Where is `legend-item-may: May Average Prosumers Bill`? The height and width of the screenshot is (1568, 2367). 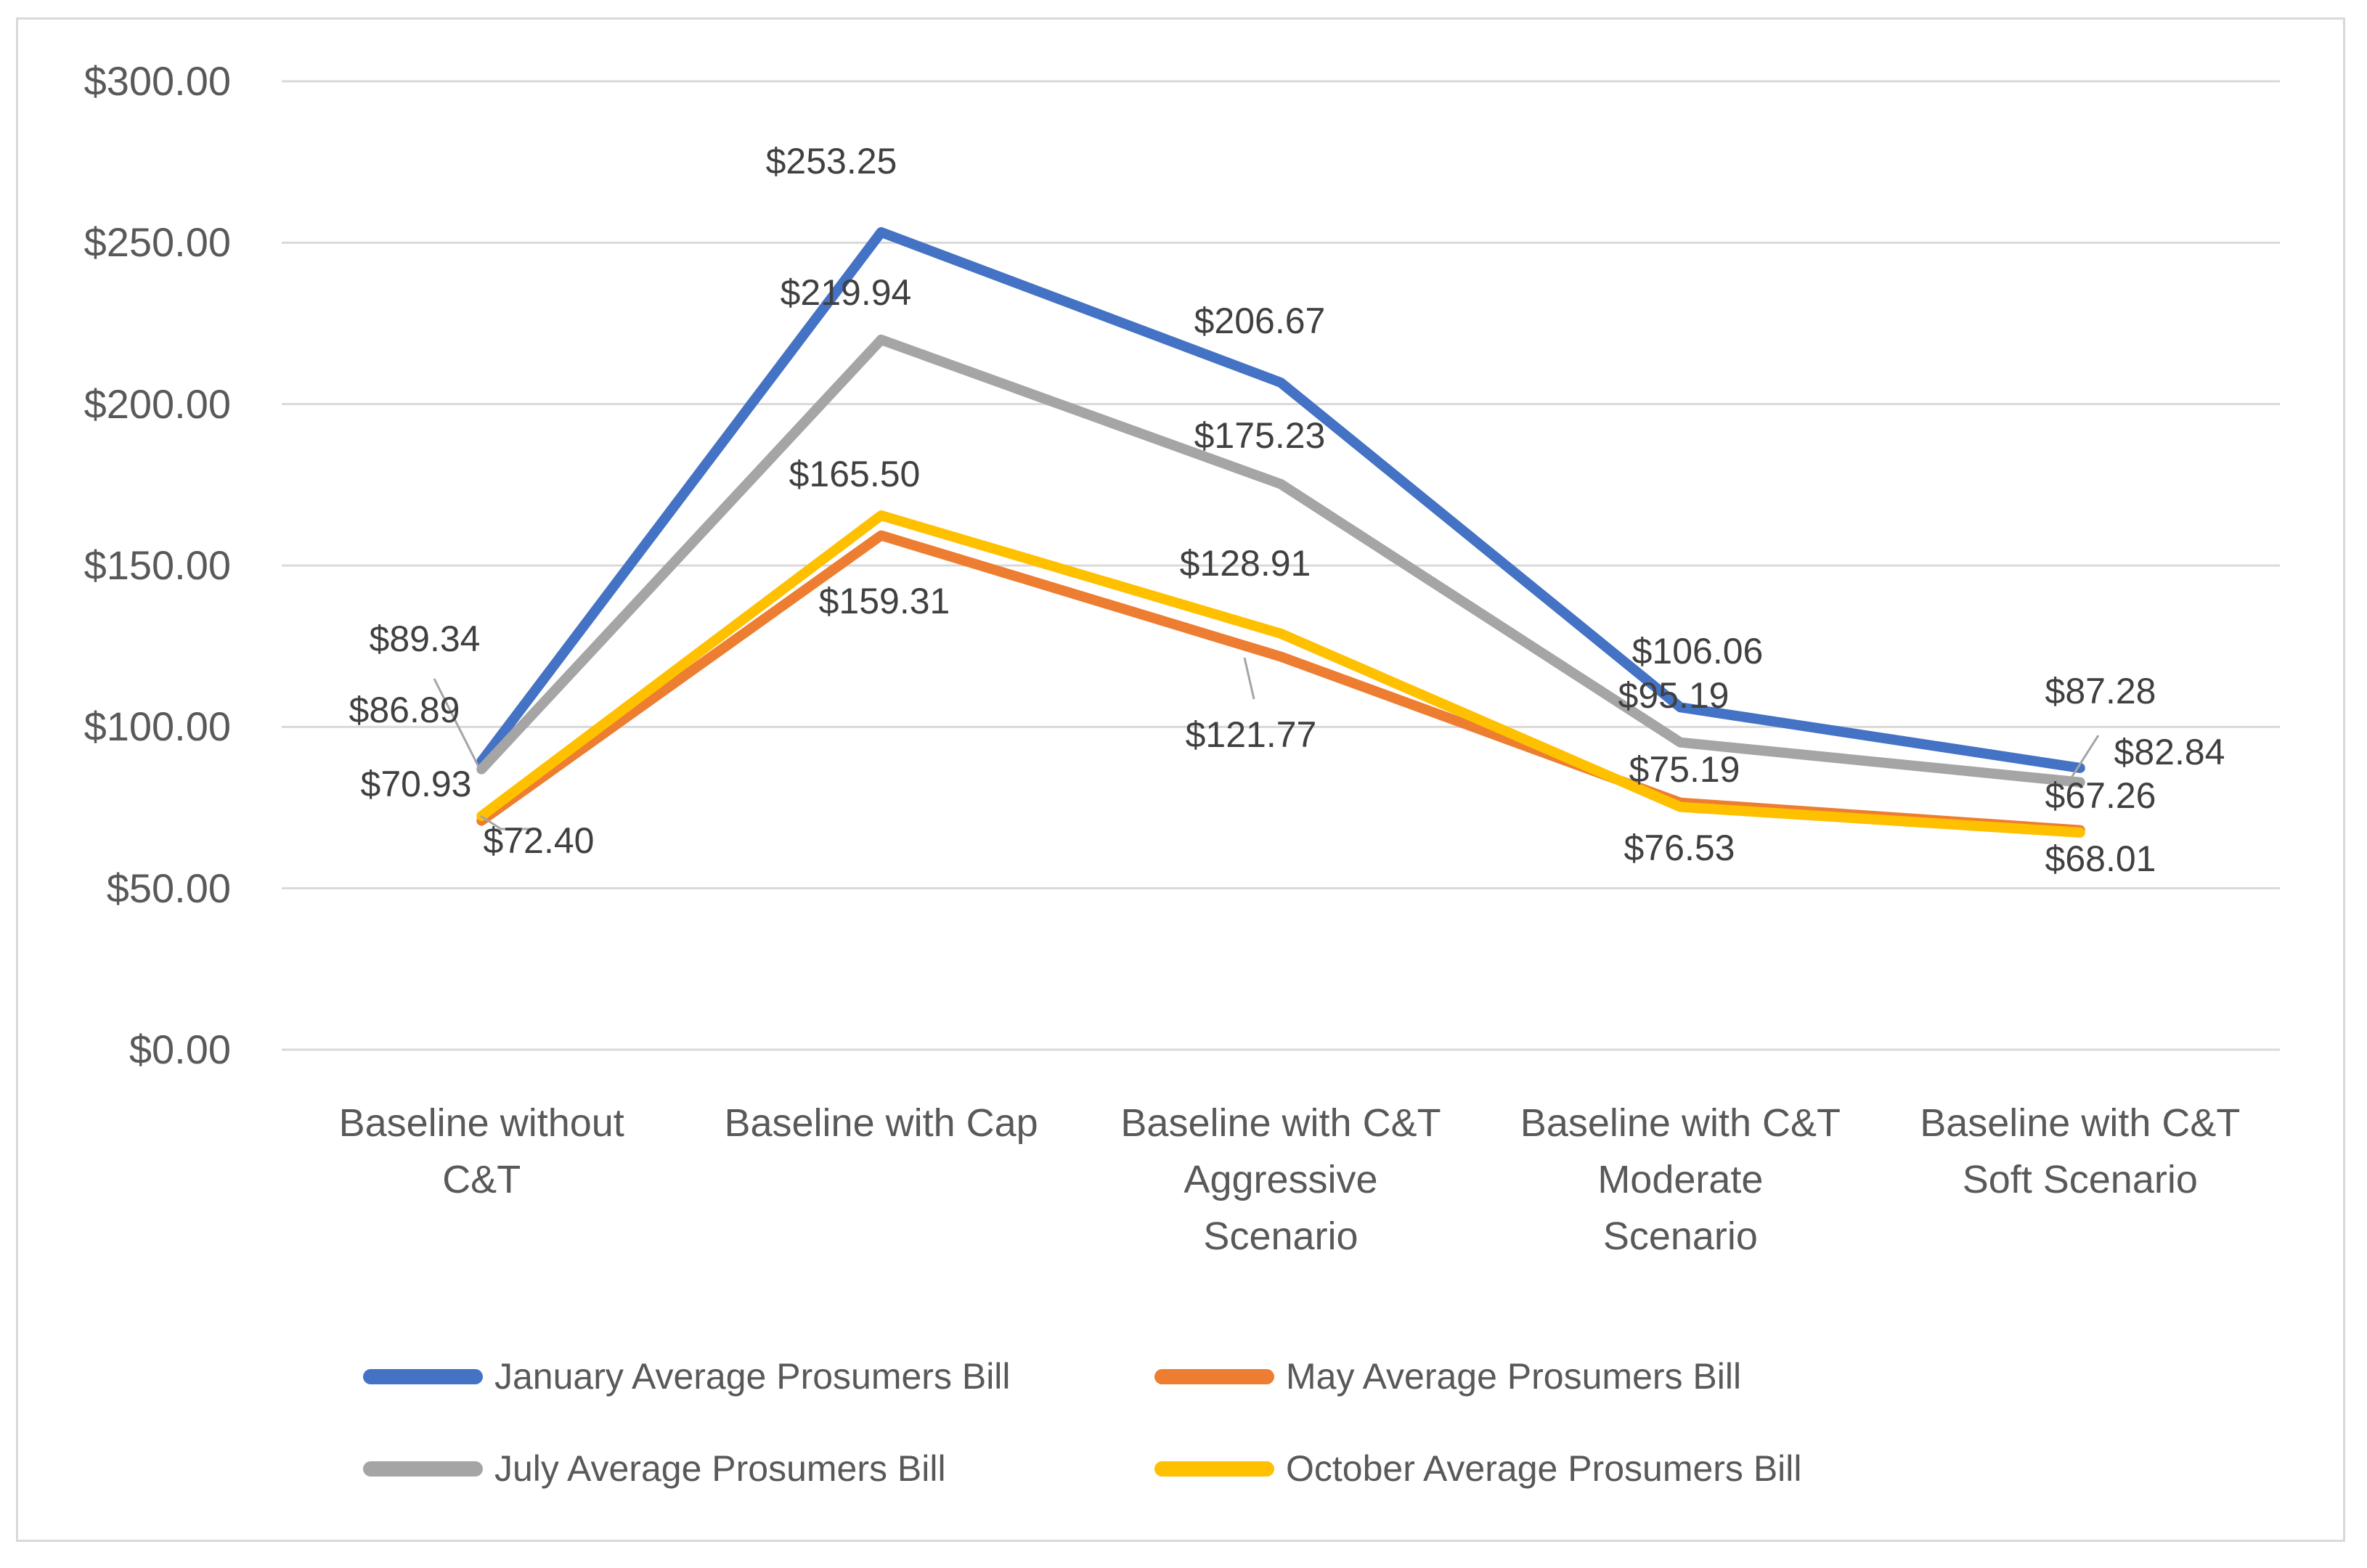 legend-item-may: May Average Prosumers Bill is located at coordinates (1448, 1377).